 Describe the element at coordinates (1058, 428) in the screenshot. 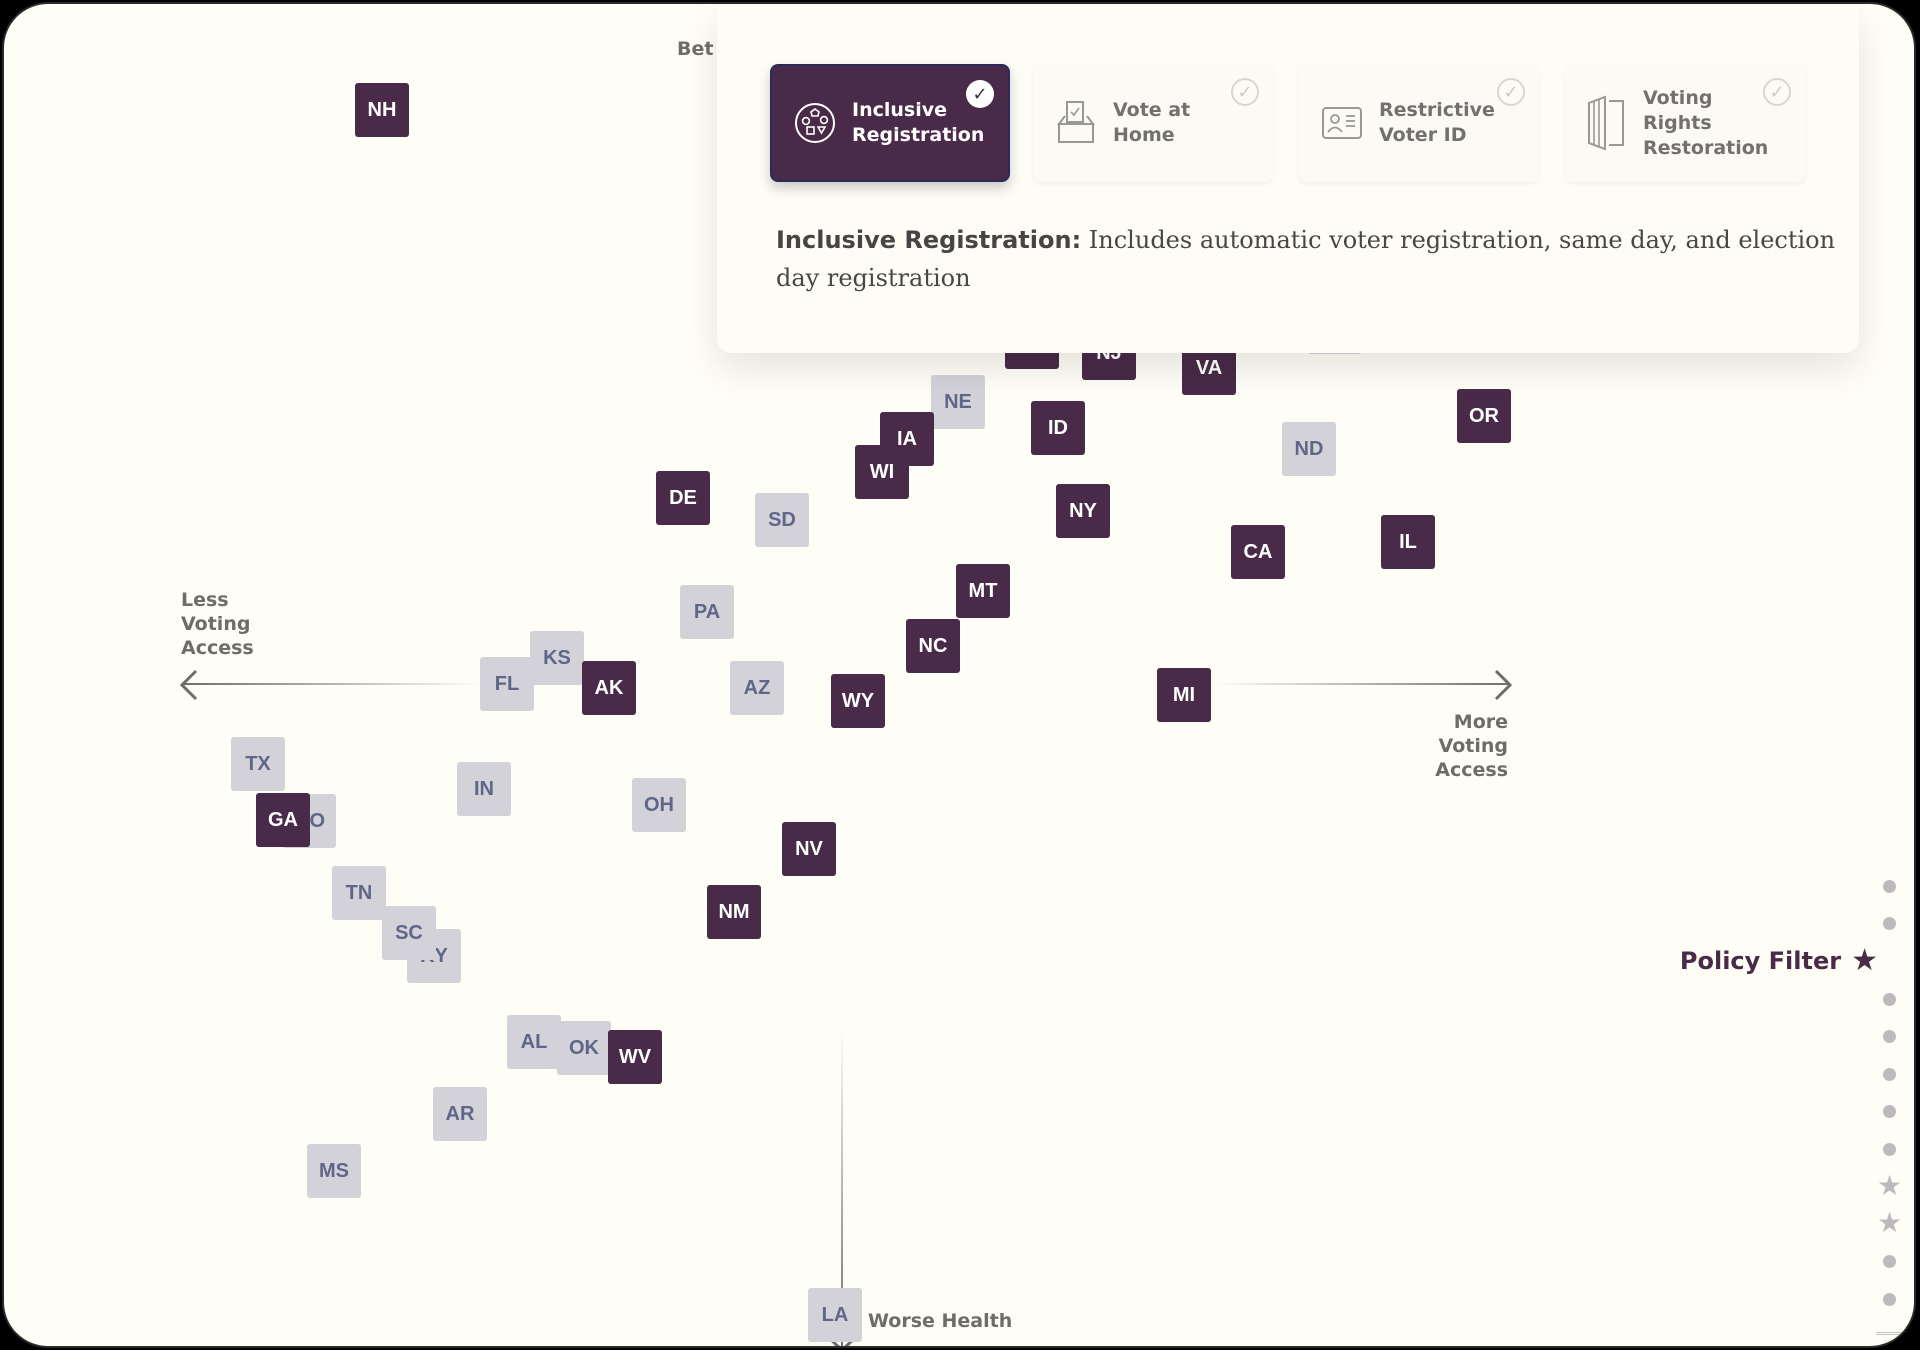

I see `state-marker-id: ID` at that location.